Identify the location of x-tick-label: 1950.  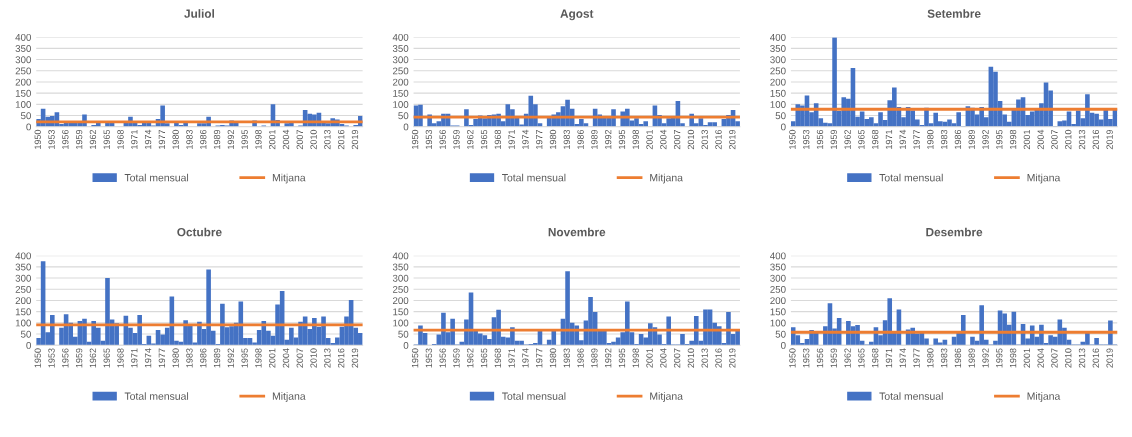
(37, 358).